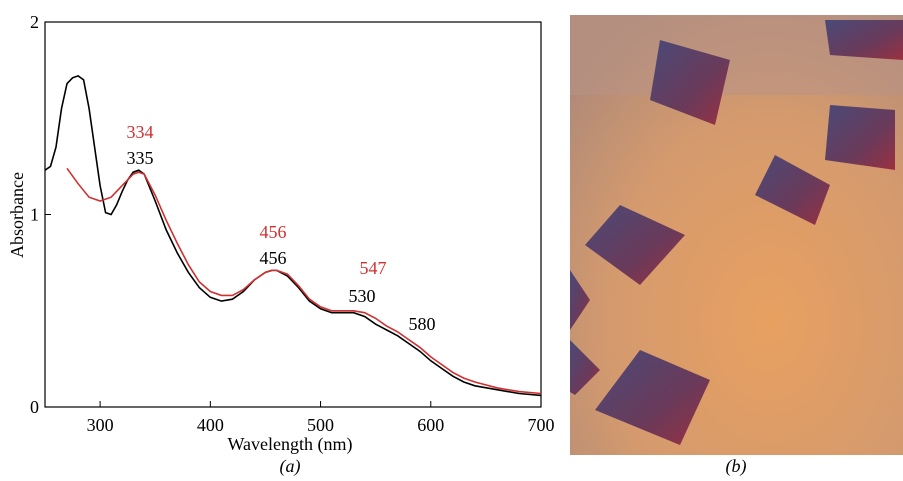 The height and width of the screenshot is (481, 903). What do you see at coordinates (736, 466) in the screenshot?
I see `panel-label: (b)` at bounding box center [736, 466].